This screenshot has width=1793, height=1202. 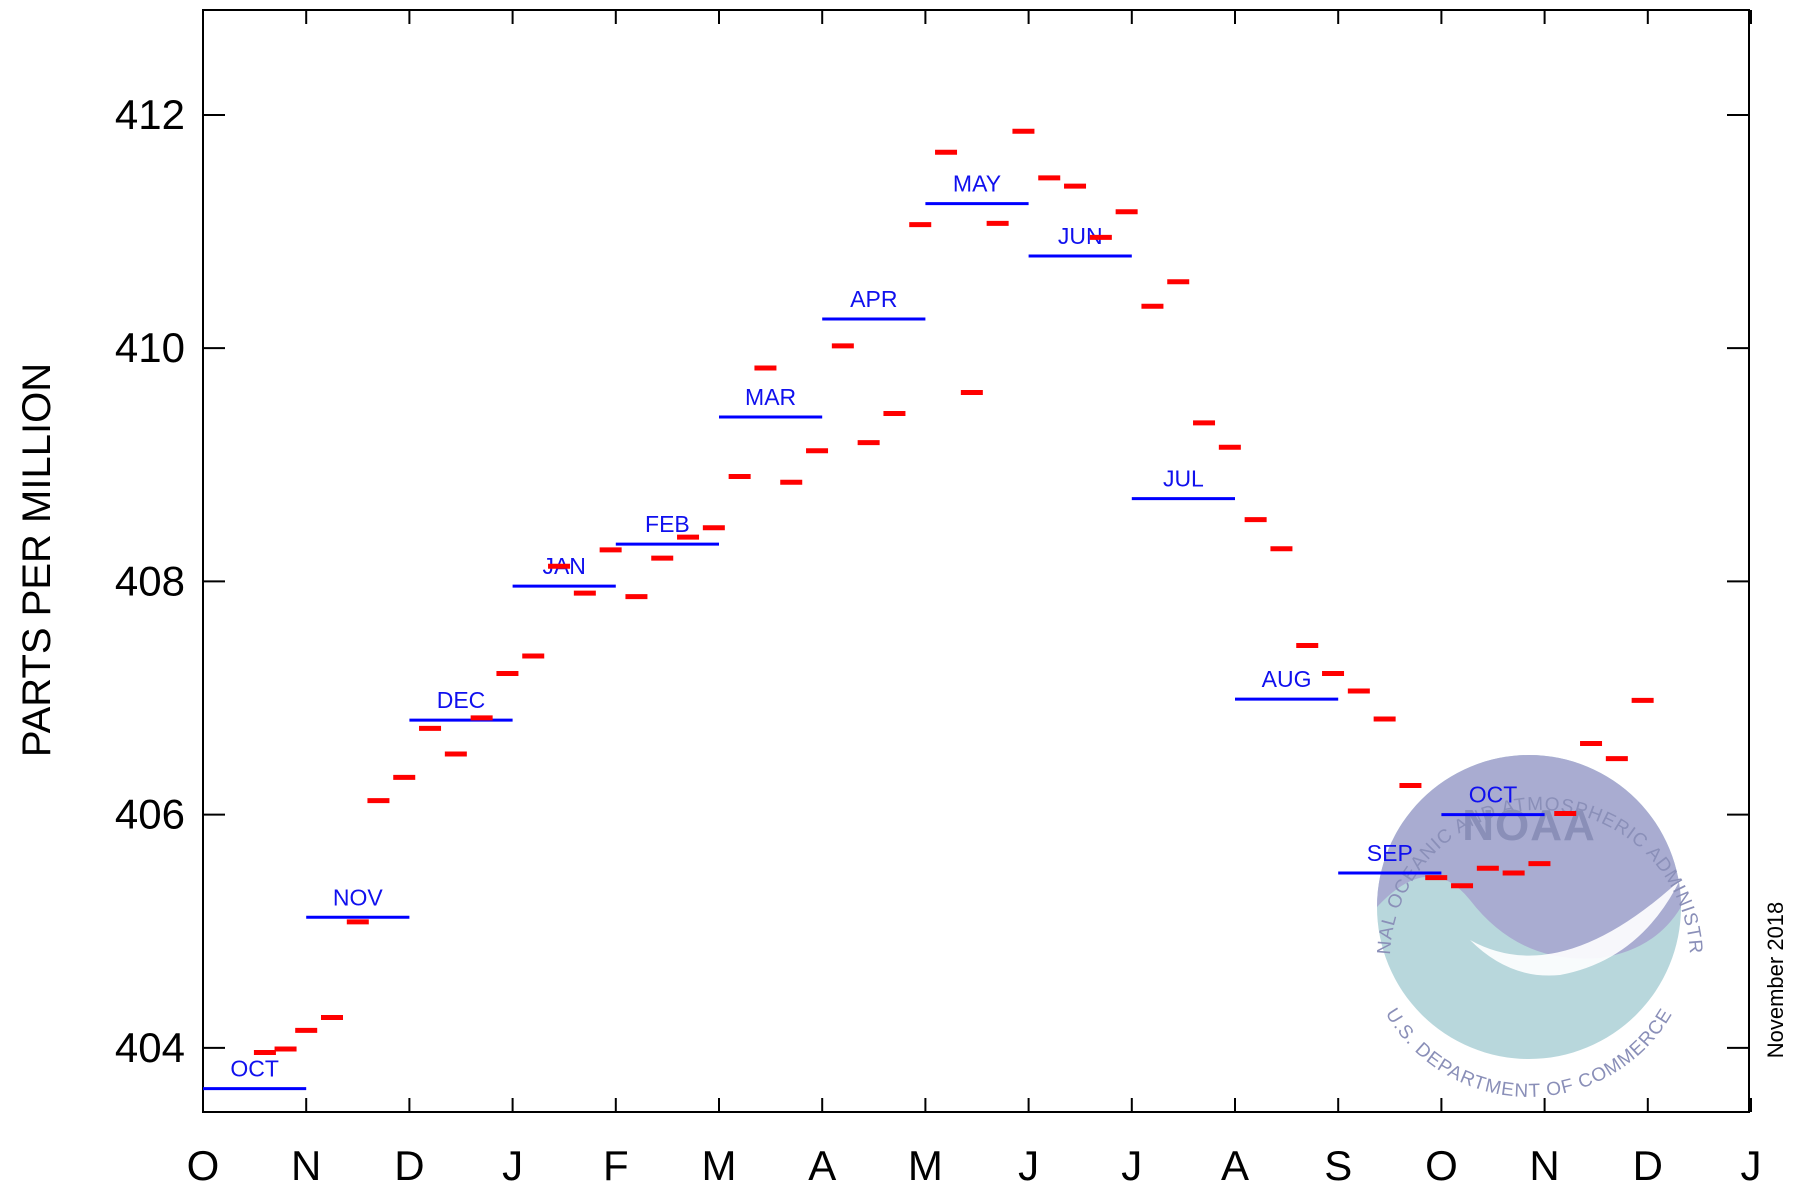 I want to click on x-tick-label: S, so click(x=1338, y=1165).